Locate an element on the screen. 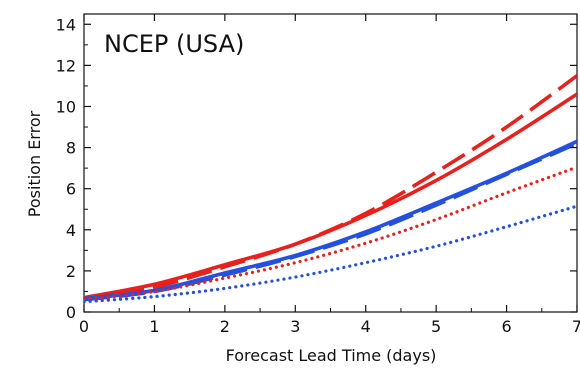 The height and width of the screenshot is (368, 580). x-tick-label: 4 is located at coordinates (366, 326).